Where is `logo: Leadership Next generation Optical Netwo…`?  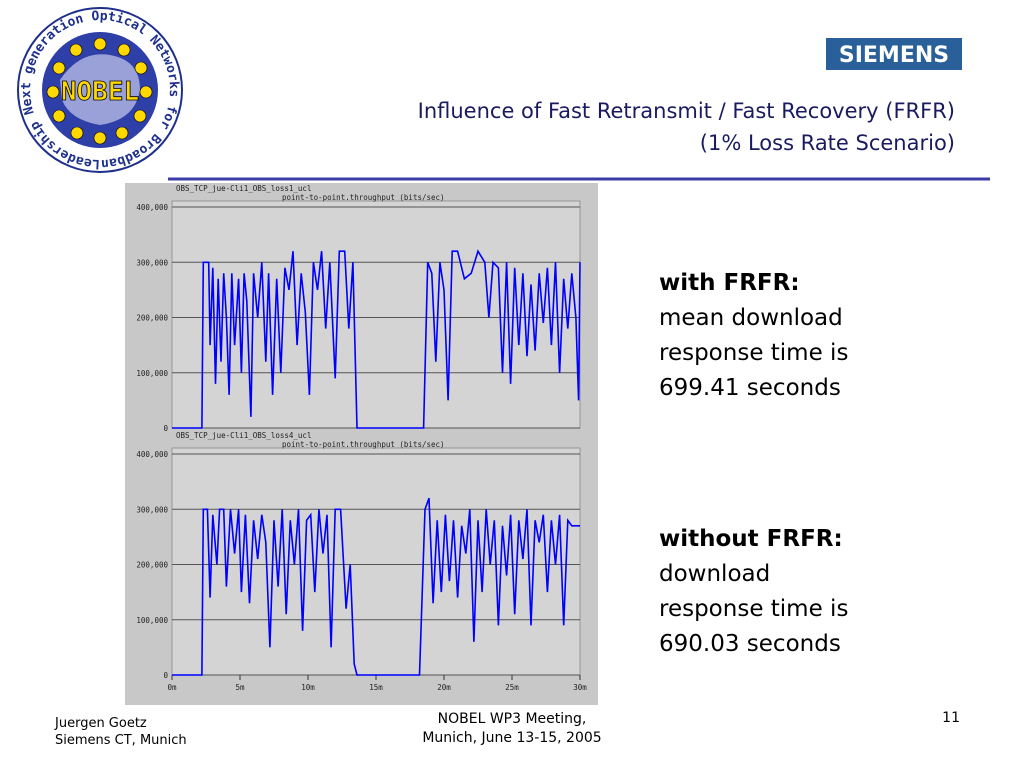
logo: Leadership Next generation Optical Netwo… is located at coordinates (91, 86).